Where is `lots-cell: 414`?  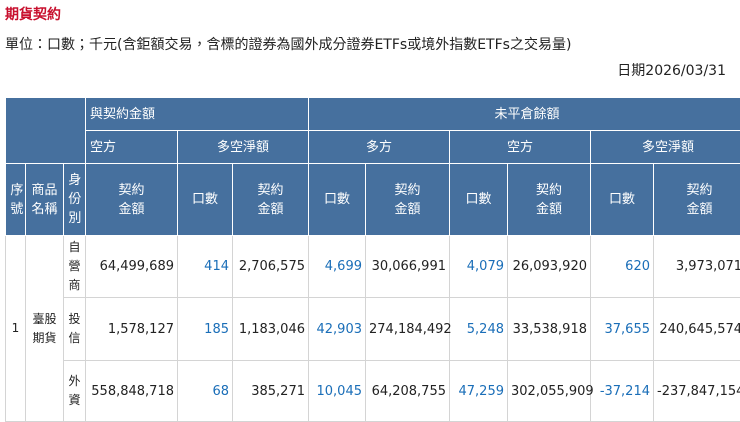 lots-cell: 414 is located at coordinates (205, 267).